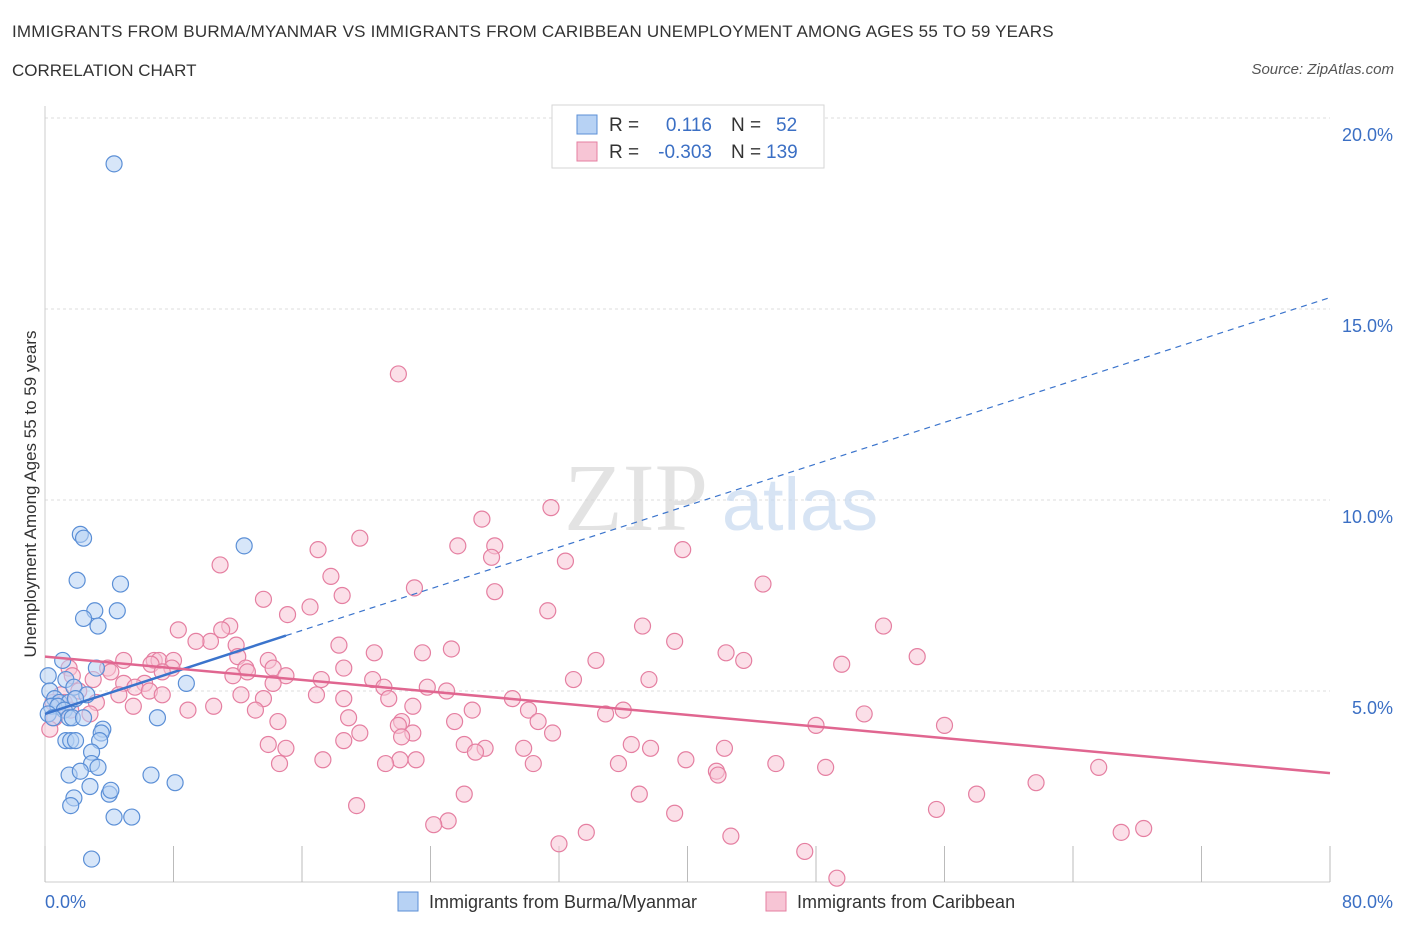 The width and height of the screenshot is (1406, 930). Describe the element at coordinates (1372, 708) in the screenshot. I see `y-tick-label: 5.0%` at that location.